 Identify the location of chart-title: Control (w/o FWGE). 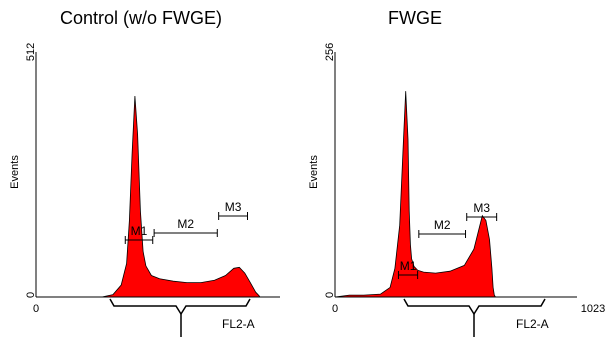
(141, 18).